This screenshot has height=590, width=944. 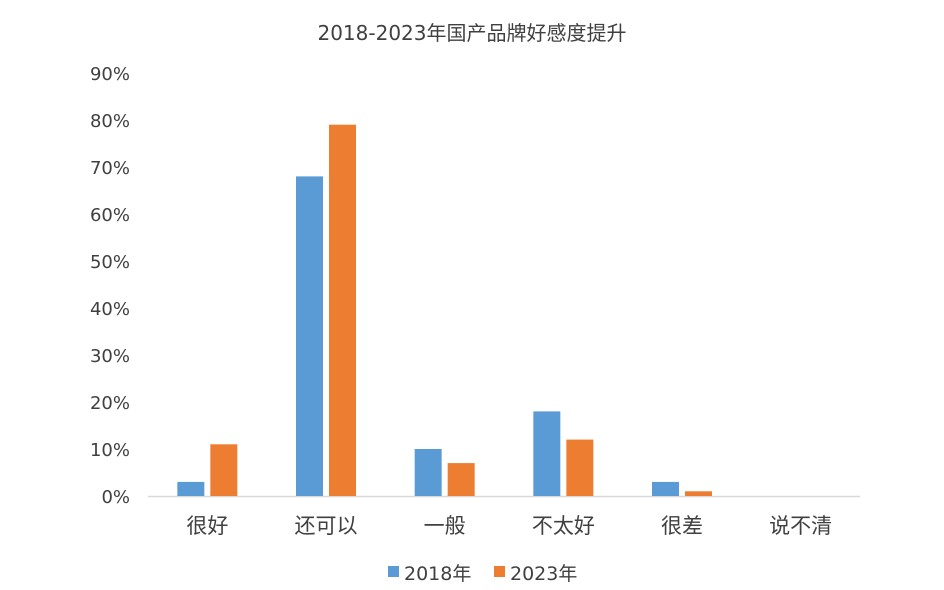 I want to click on x-category-label: 说不清, so click(x=800, y=526).